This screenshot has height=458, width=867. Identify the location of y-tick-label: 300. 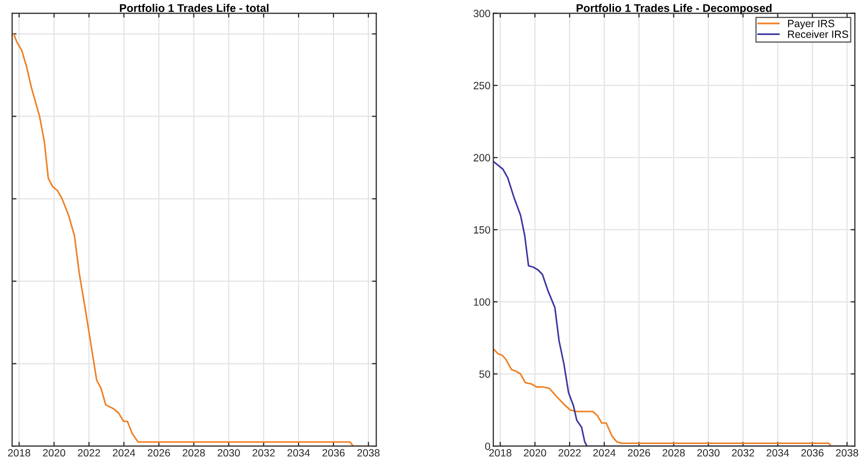
(482, 14).